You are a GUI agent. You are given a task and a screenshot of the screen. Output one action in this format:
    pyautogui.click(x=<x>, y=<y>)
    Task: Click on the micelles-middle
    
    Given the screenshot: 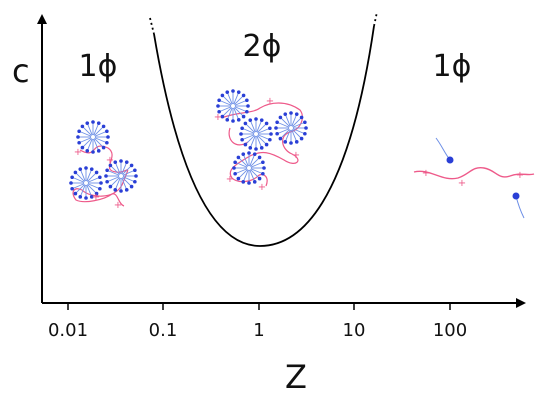 What is the action you would take?
    pyautogui.click(x=262, y=137)
    